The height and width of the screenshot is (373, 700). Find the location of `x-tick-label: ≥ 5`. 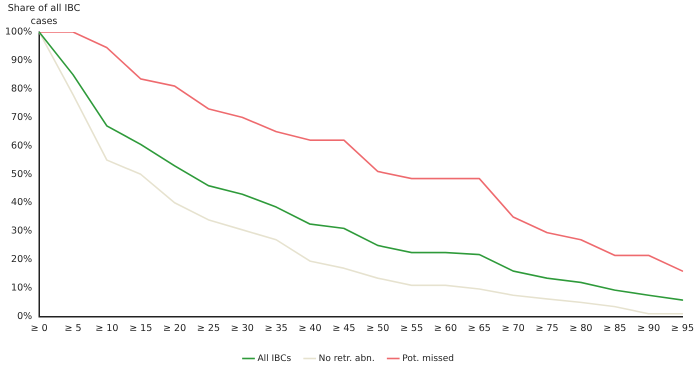

x-tick-label: ≥ 5 is located at coordinates (73, 328).